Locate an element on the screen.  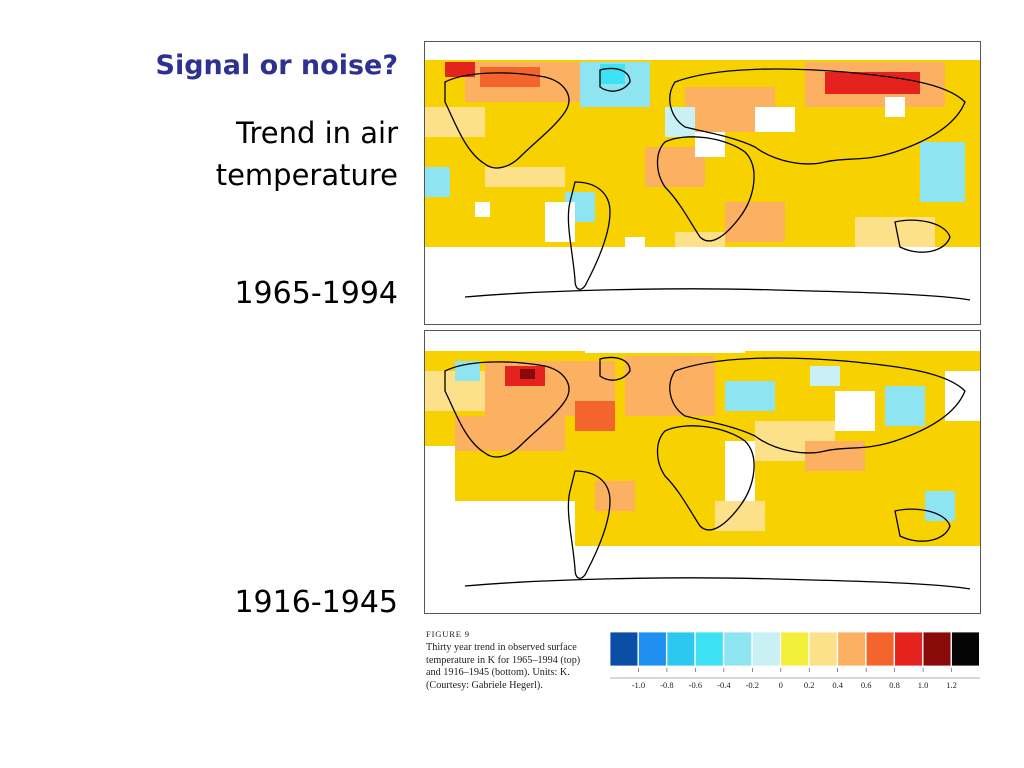
map-period-label-top: 1965-1994 is located at coordinates (316, 293).